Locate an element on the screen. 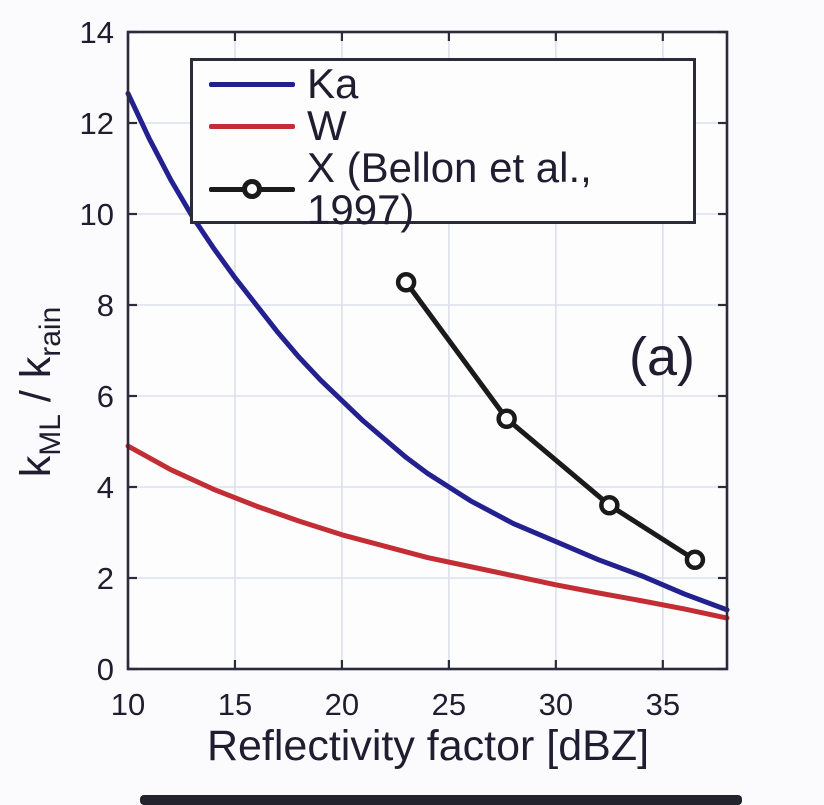 This screenshot has height=805, width=824. next-panel-edge is located at coordinates (441, 800).